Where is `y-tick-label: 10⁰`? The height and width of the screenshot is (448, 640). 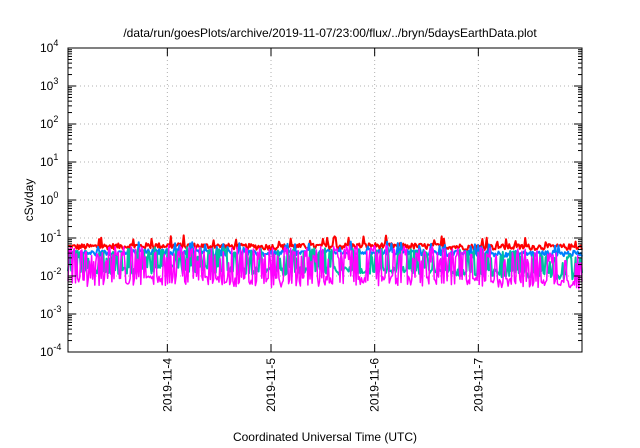 y-tick-label: 10⁰ is located at coordinates (49, 198).